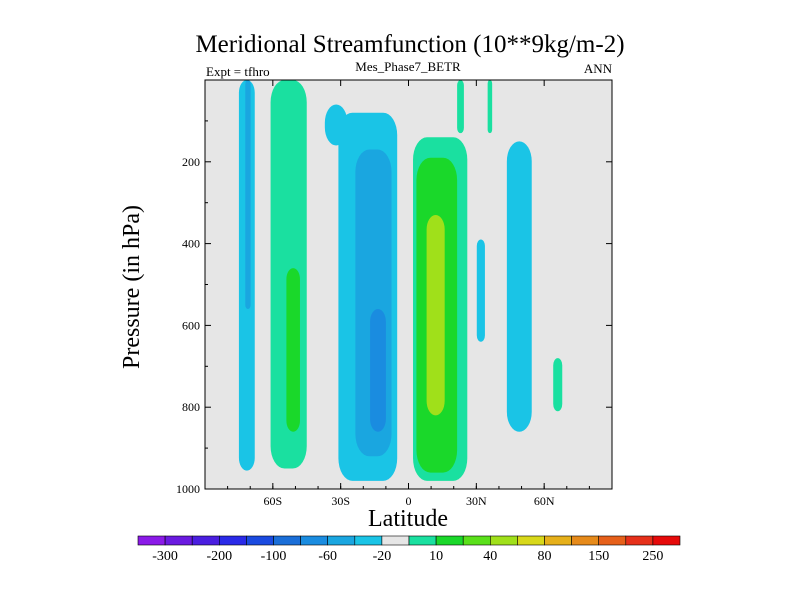 Image resolution: width=800 pixels, height=600 pixels. What do you see at coordinates (409, 44) in the screenshot?
I see `chart-title: Meridional Streamfunction (10**9kg/m-2)` at bounding box center [409, 44].